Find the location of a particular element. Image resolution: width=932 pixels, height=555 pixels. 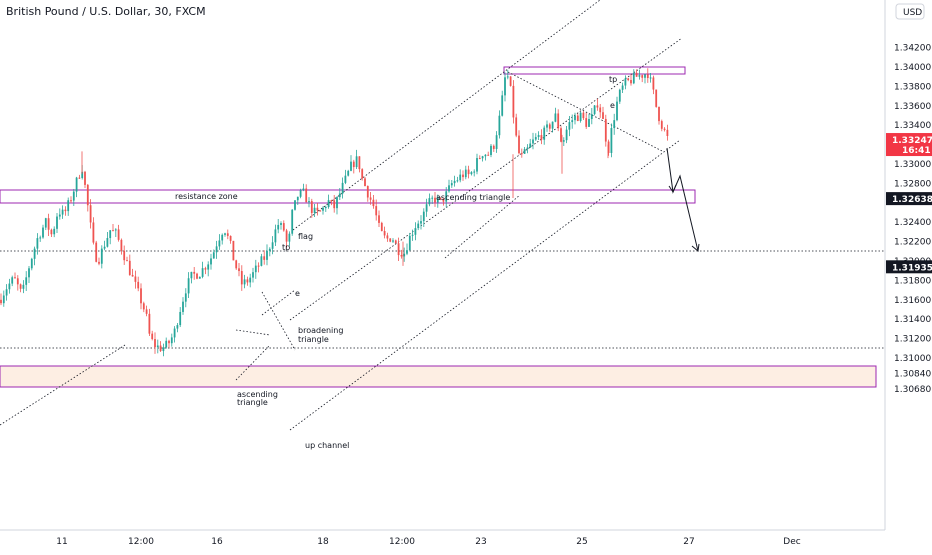

forecast-arrow-path is located at coordinates (682, 199).